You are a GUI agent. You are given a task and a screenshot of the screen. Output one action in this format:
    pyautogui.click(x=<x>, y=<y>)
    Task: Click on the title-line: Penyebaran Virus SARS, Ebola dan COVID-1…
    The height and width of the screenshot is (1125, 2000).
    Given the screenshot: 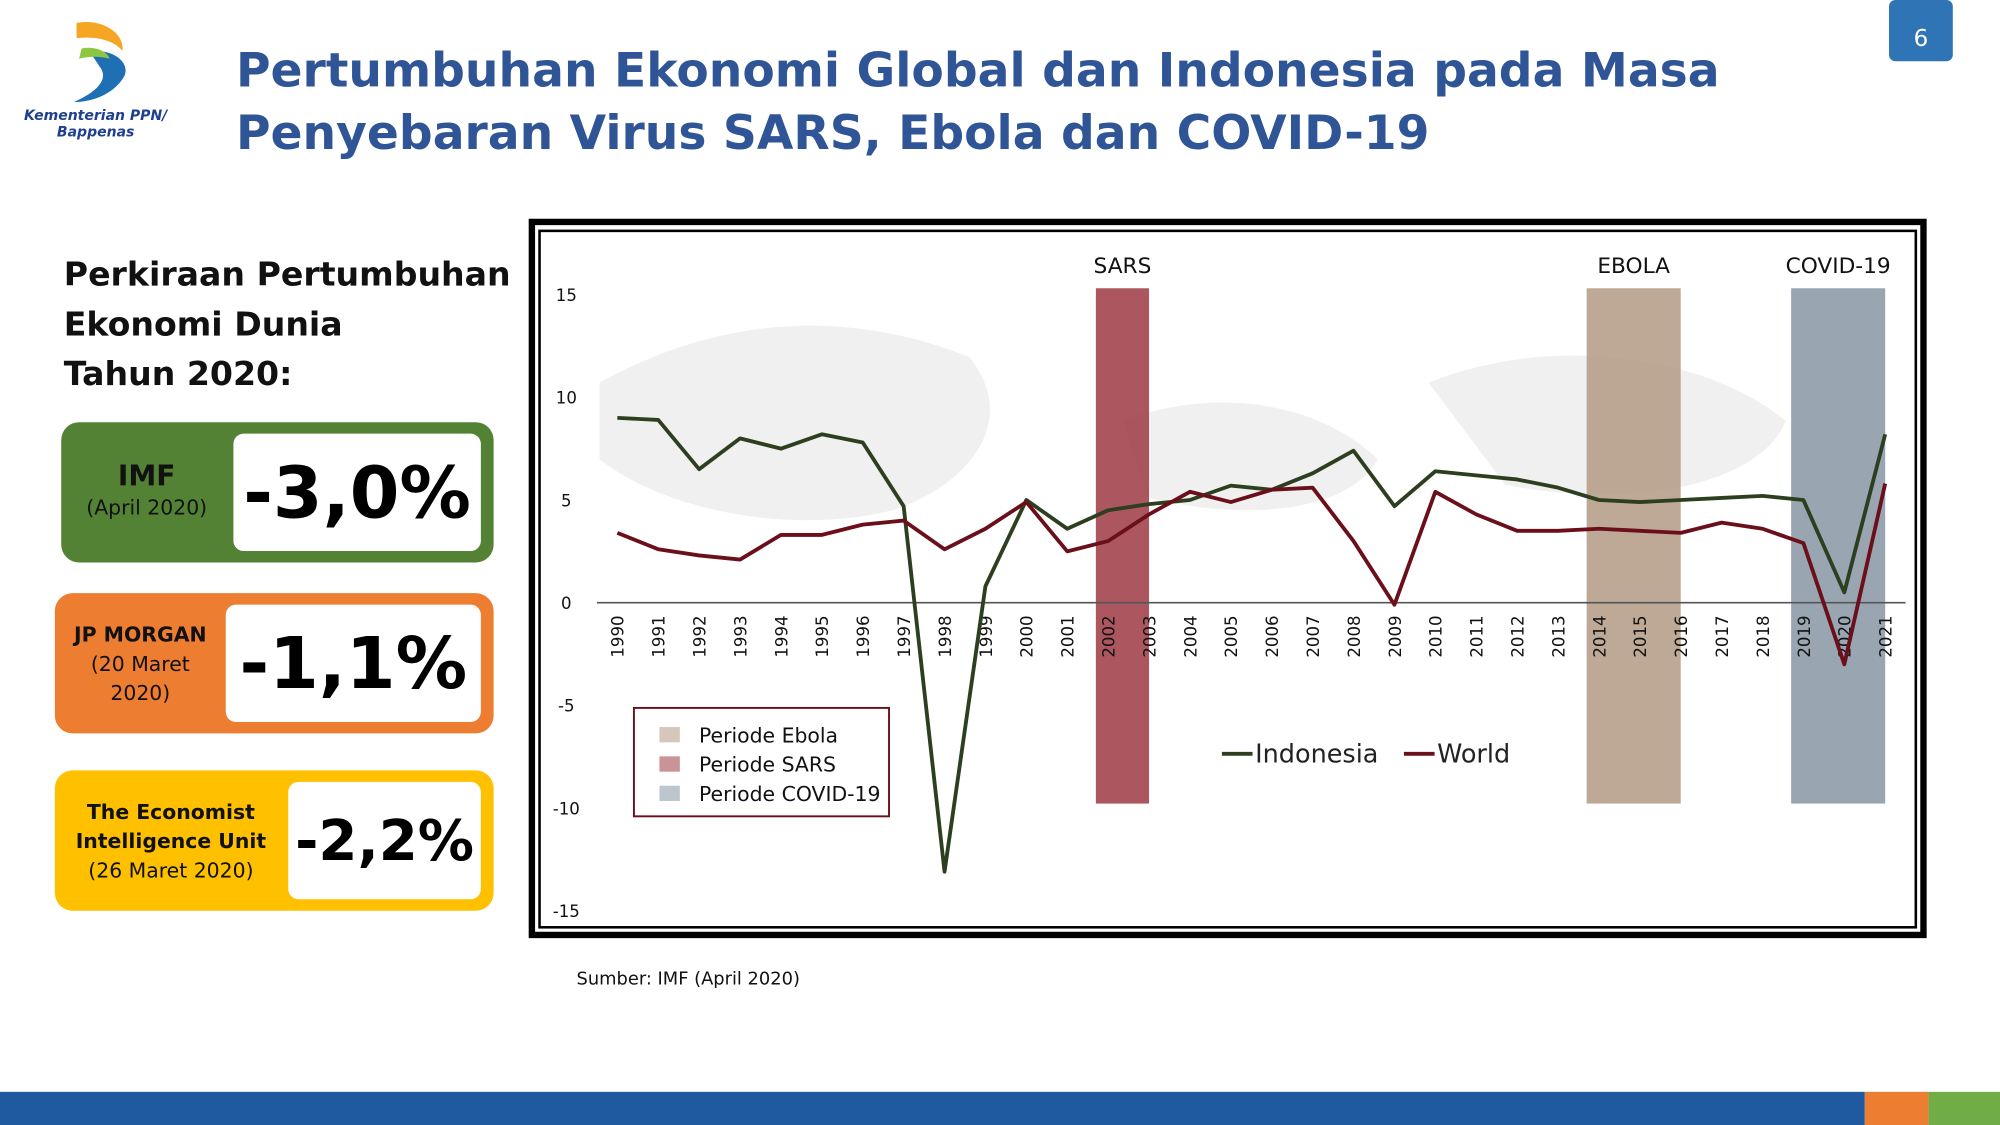 What is the action you would take?
    pyautogui.click(x=833, y=133)
    